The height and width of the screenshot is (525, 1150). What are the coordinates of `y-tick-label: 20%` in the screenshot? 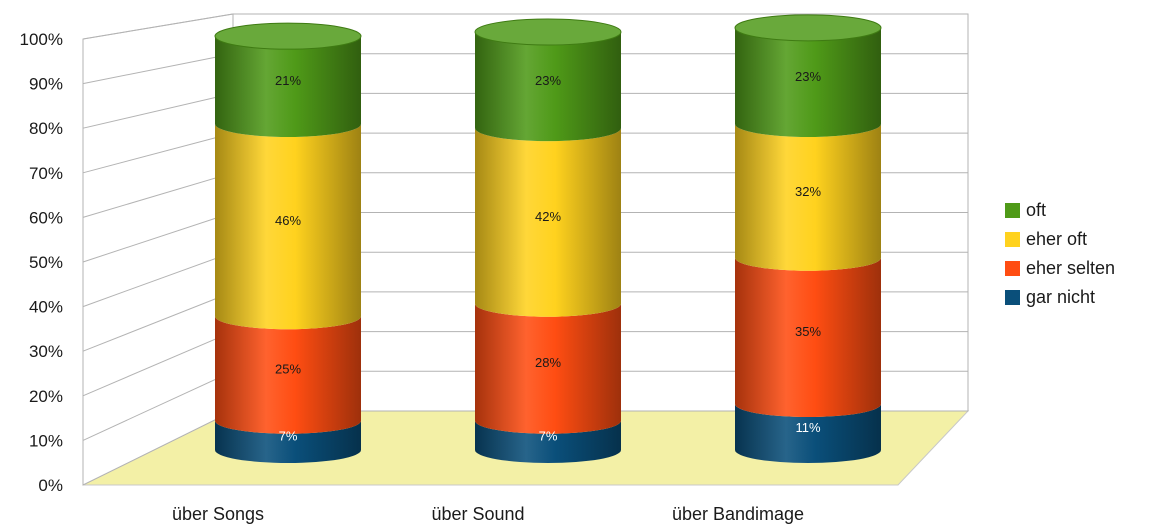 It's located at (46, 396).